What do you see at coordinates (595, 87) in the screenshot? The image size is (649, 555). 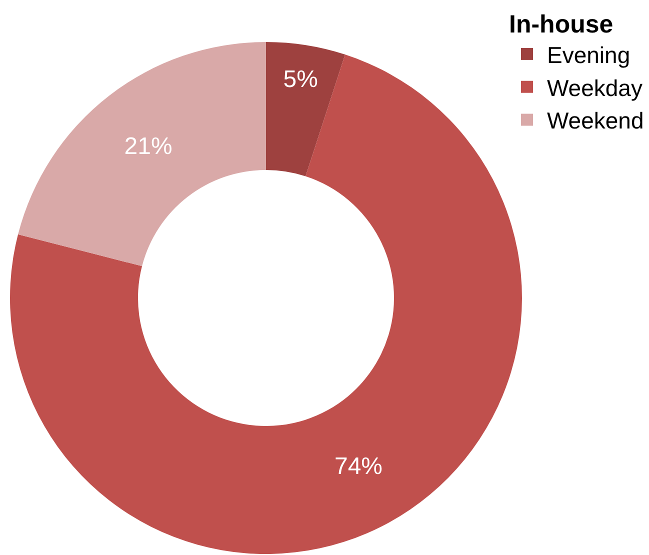 I see `legend-label: Weekday` at bounding box center [595, 87].